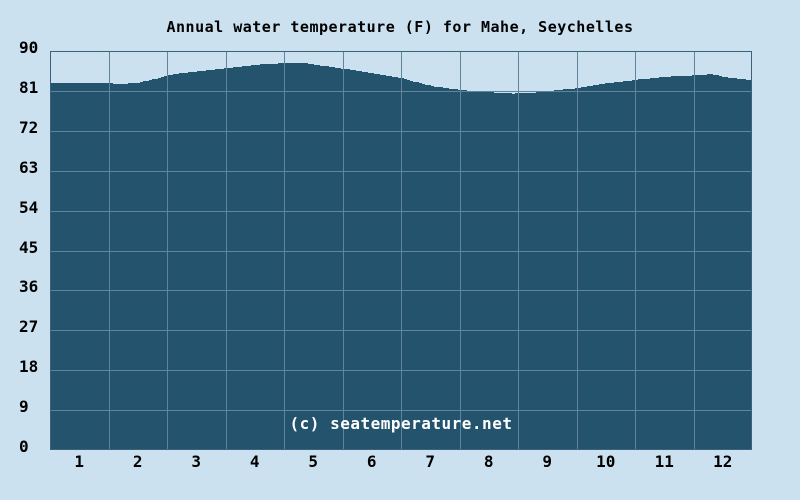 The height and width of the screenshot is (500, 800). What do you see at coordinates (79, 461) in the screenshot?
I see `x-axis-tick-label: 1` at bounding box center [79, 461].